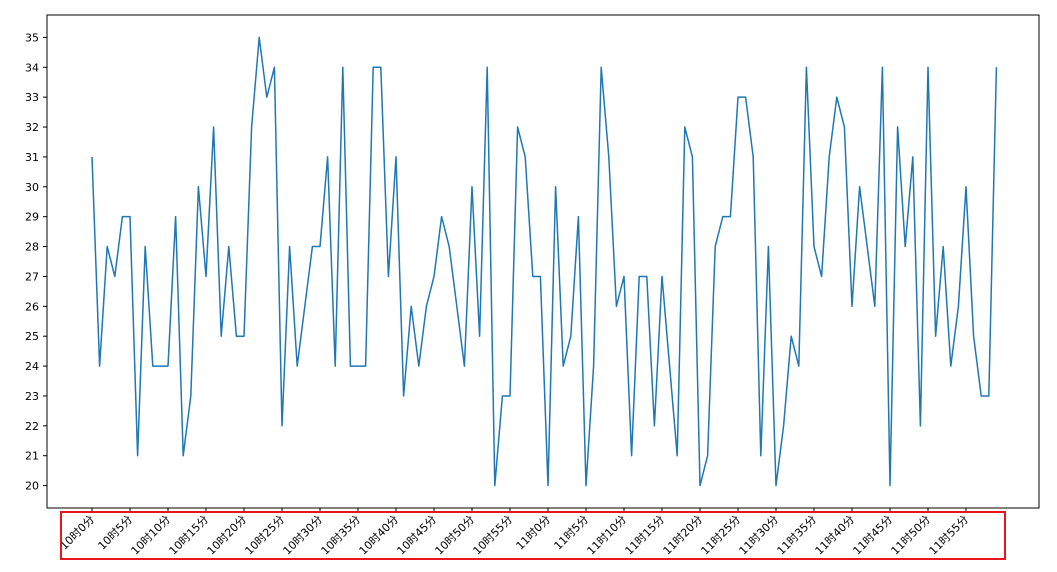  I want to click on y-tick-label: 34, so click(32, 67).